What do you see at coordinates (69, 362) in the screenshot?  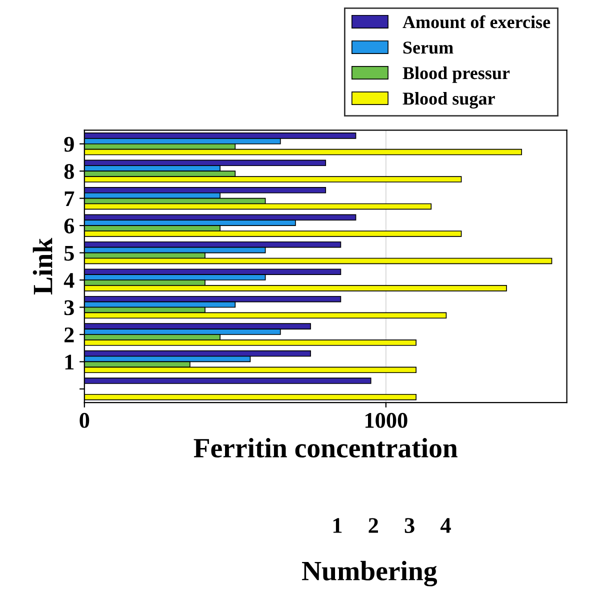 I see `y-tick-label: 1` at bounding box center [69, 362].